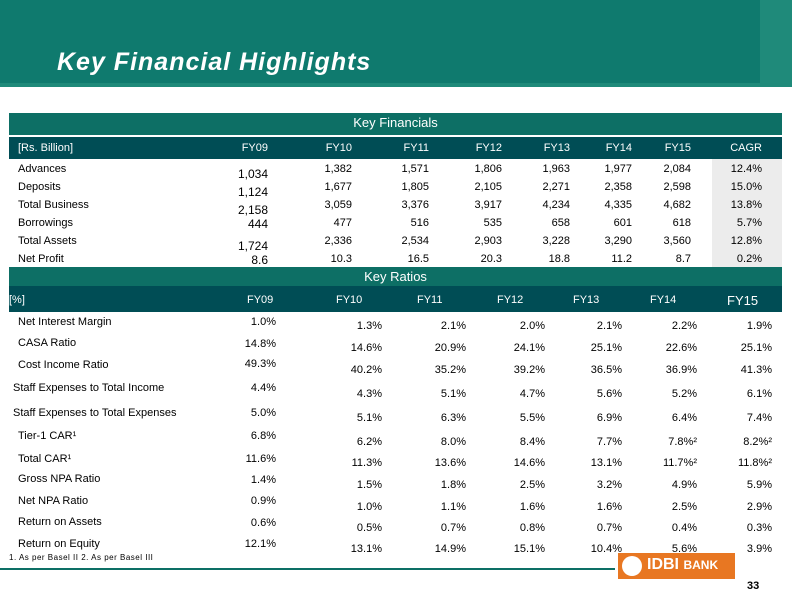 Image resolution: width=792 pixels, height=612 pixels. What do you see at coordinates (749, 259) in the screenshot?
I see `financials-cell: 0.2%` at bounding box center [749, 259].